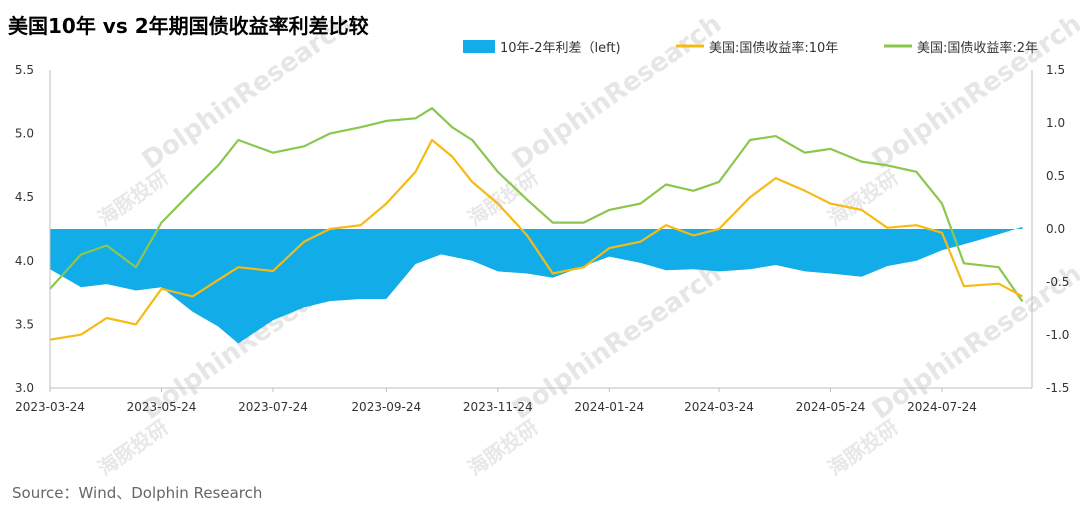 Image resolution: width=1080 pixels, height=517 pixels. I want to click on left-tick-label: 5.0, so click(24, 134).